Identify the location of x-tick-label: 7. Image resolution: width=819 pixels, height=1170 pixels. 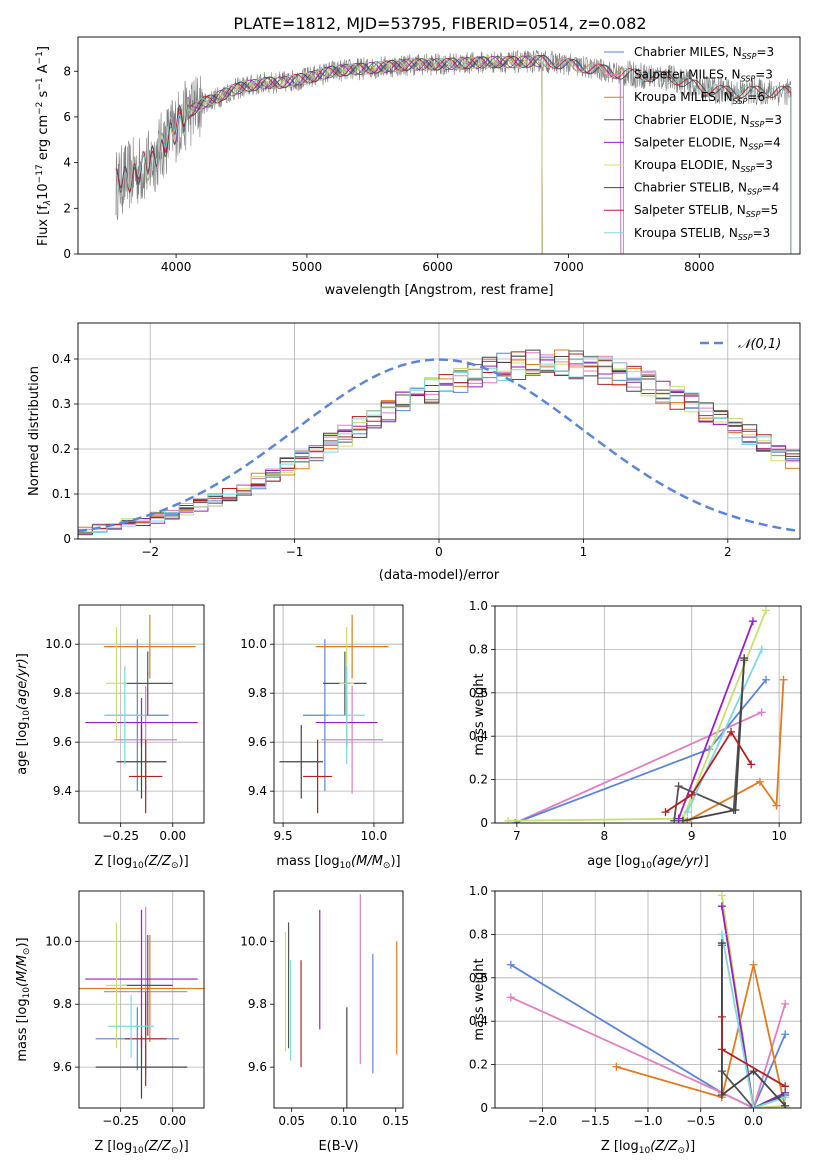
(517, 836).